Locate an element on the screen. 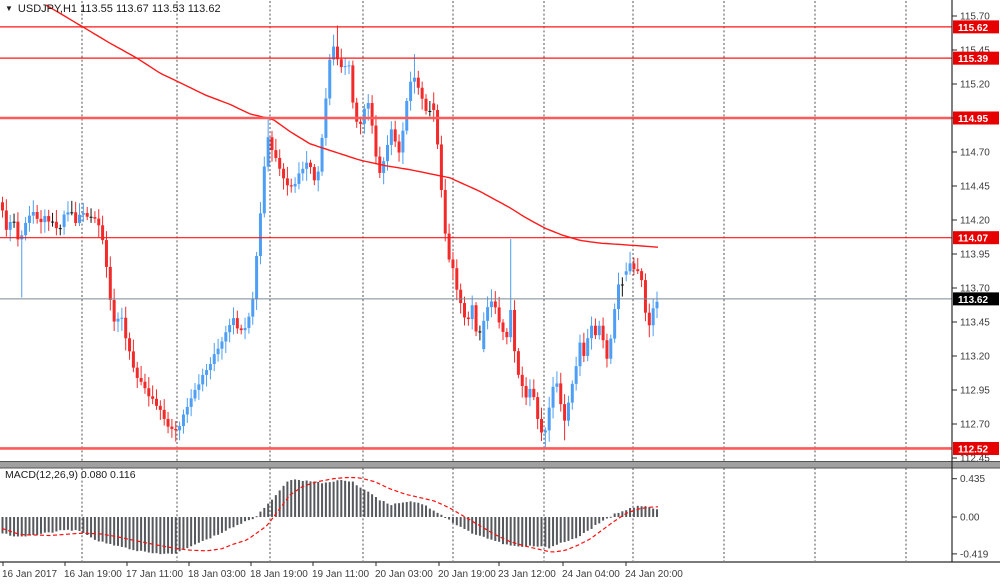 The height and width of the screenshot is (586, 1000). macd-histogram is located at coordinates (329, 517).